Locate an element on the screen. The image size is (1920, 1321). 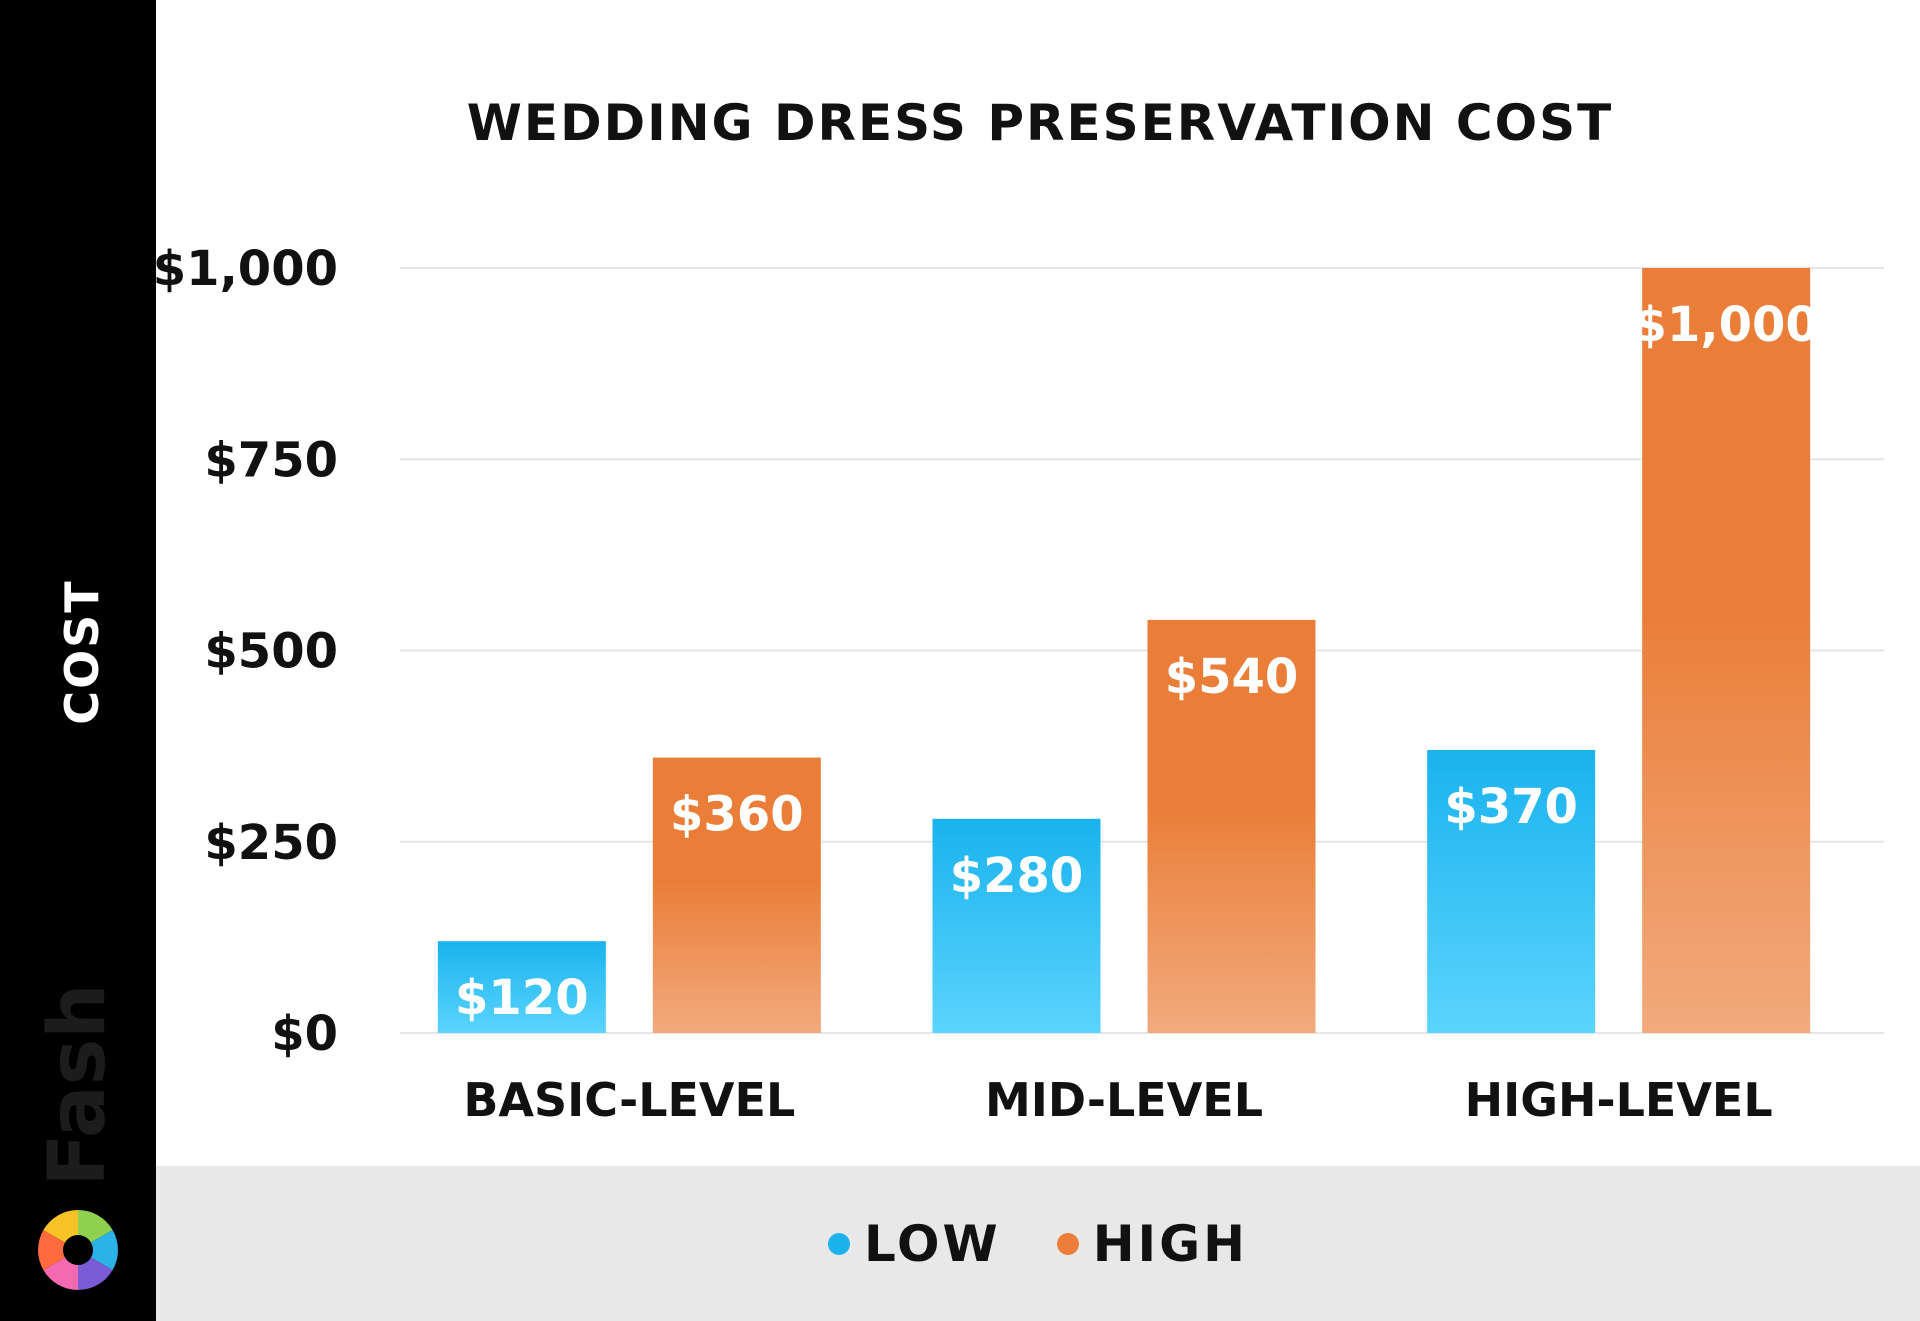
legend-label-high: HIGH is located at coordinates (1170, 1243).